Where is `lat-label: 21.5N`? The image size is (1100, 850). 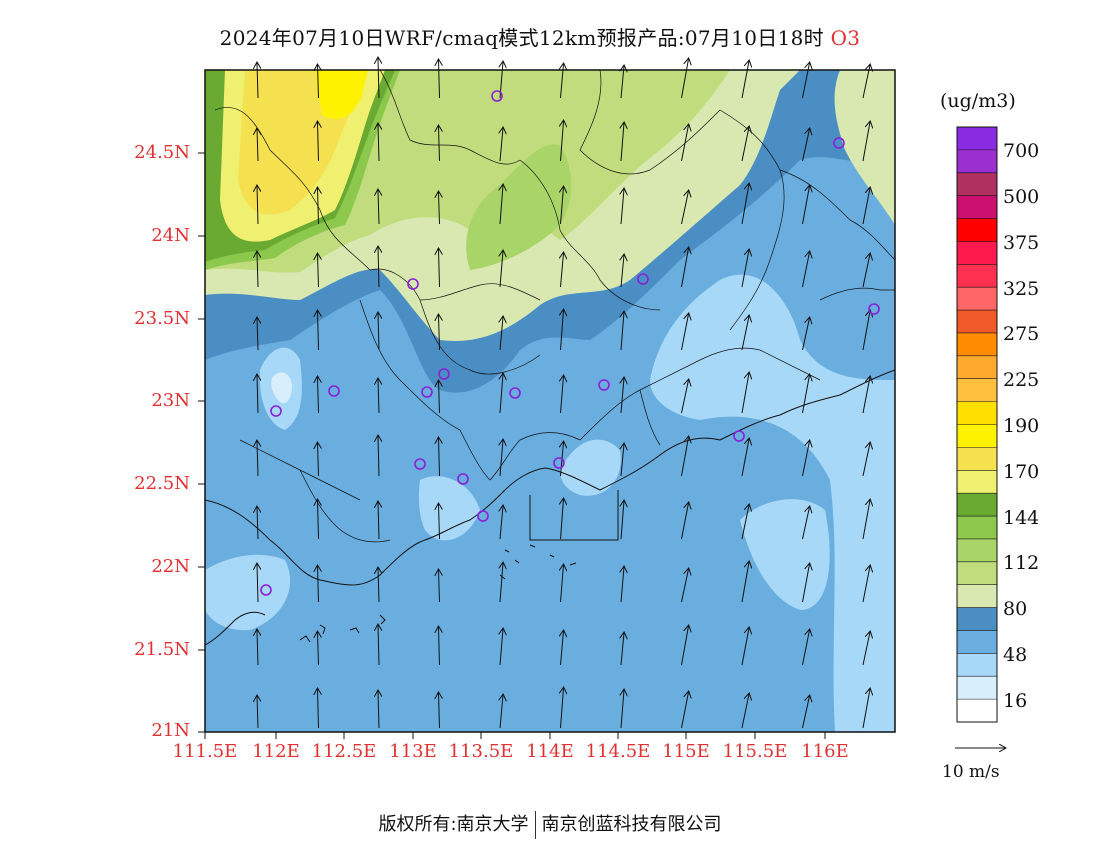 lat-label: 21.5N is located at coordinates (162, 649).